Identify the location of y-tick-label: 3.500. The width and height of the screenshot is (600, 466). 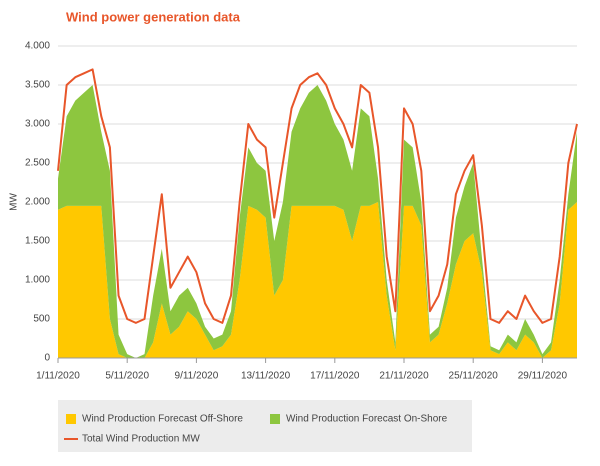
(37, 85).